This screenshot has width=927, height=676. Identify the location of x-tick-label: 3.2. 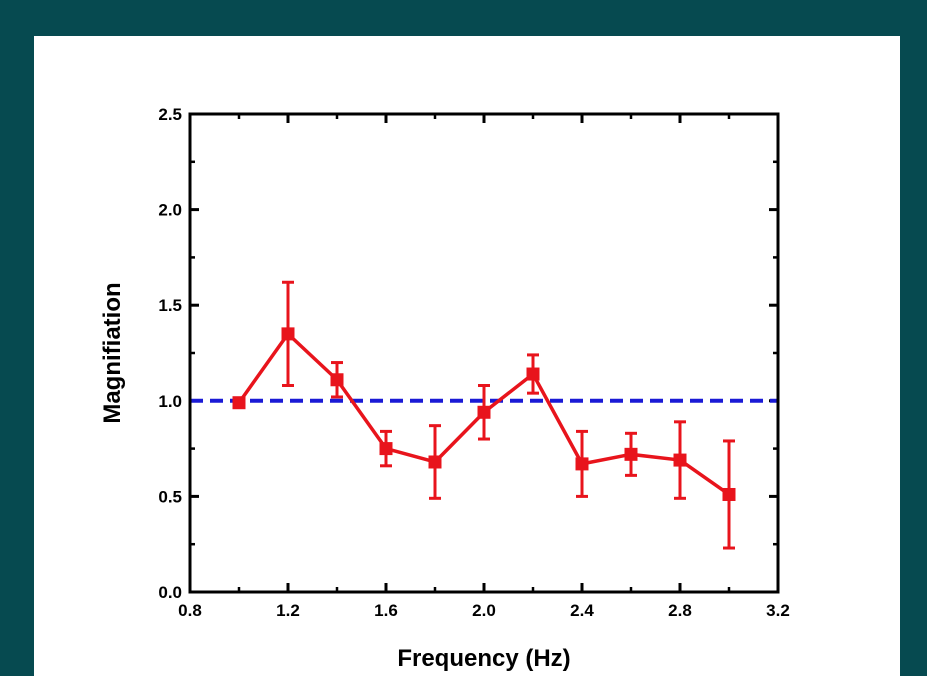
(778, 610).